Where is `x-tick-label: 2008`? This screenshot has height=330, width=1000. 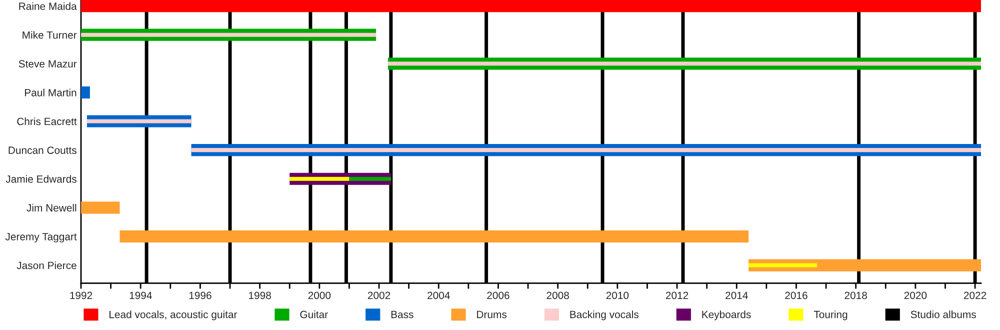
x-tick-label: 2008 is located at coordinates (557, 296).